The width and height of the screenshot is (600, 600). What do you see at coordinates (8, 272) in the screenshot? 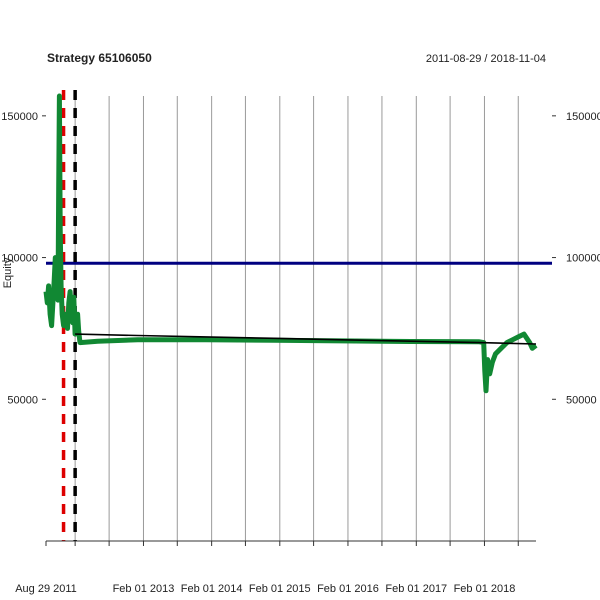
I see `y-axis-label: Equity` at bounding box center [8, 272].